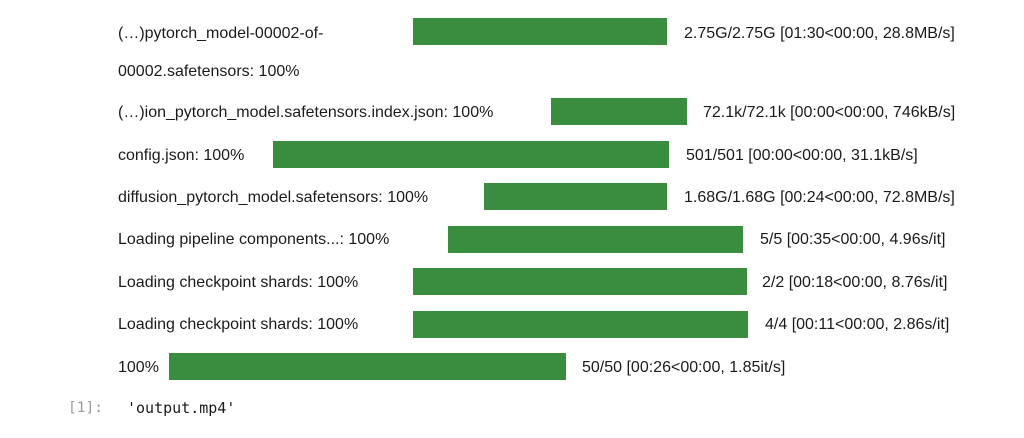 This screenshot has width=1024, height=438. I want to click on progress-stats: 2/2 [00:18<00:00, 8.76s/it], so click(855, 282).